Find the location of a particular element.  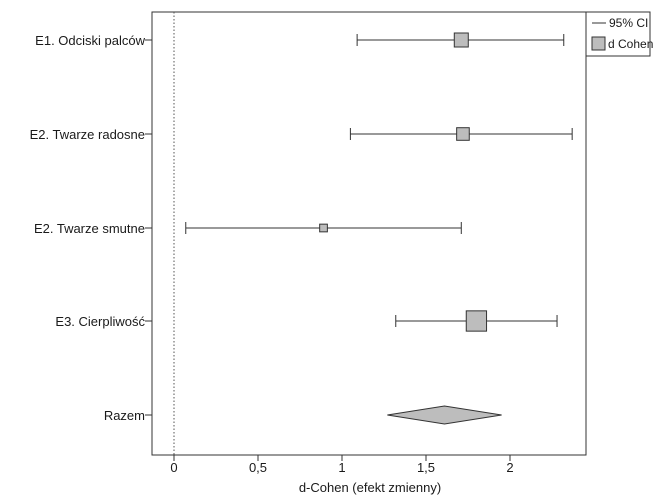

x-tick-label: 1 is located at coordinates (341, 467).